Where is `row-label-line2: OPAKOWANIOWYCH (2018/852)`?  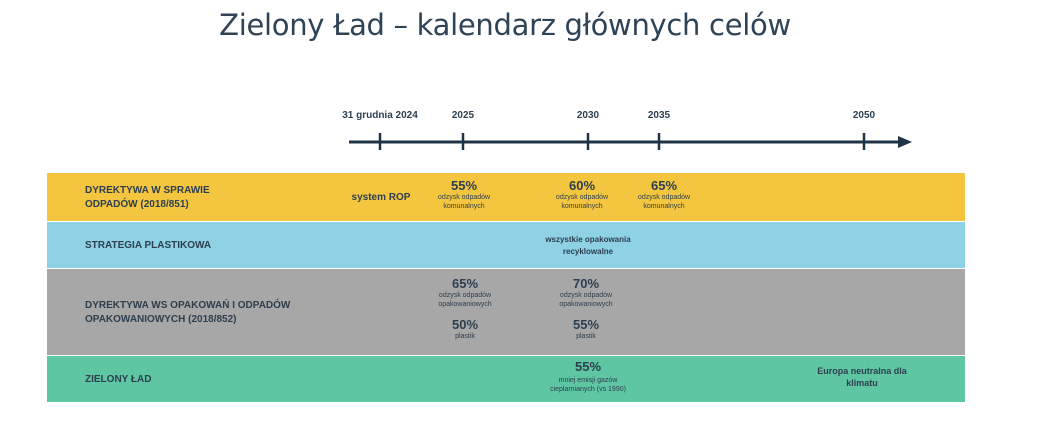 row-label-line2: OPAKOWANIOWYCH (2018/852) is located at coordinates (161, 319).